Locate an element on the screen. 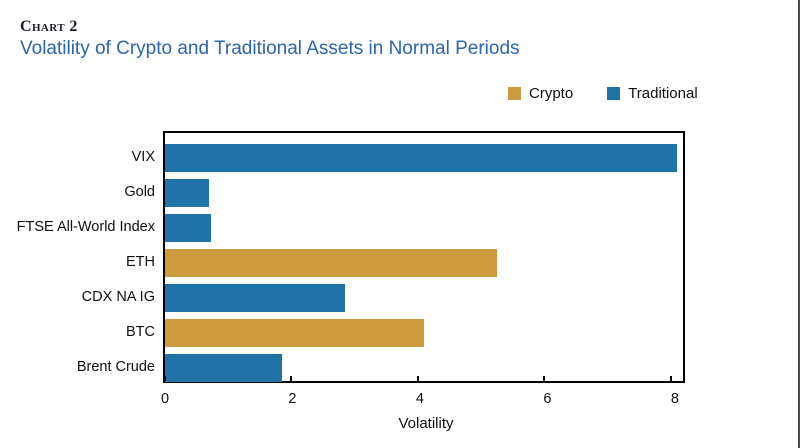 The width and height of the screenshot is (800, 448). bar-ftse-all-world-index is located at coordinates (188, 227).